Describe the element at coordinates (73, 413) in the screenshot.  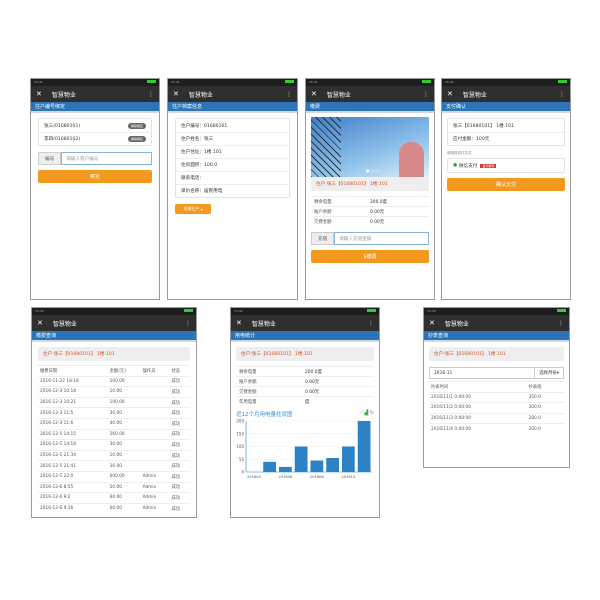
I see `table-cell: 2016-12-3 11:5` at that location.